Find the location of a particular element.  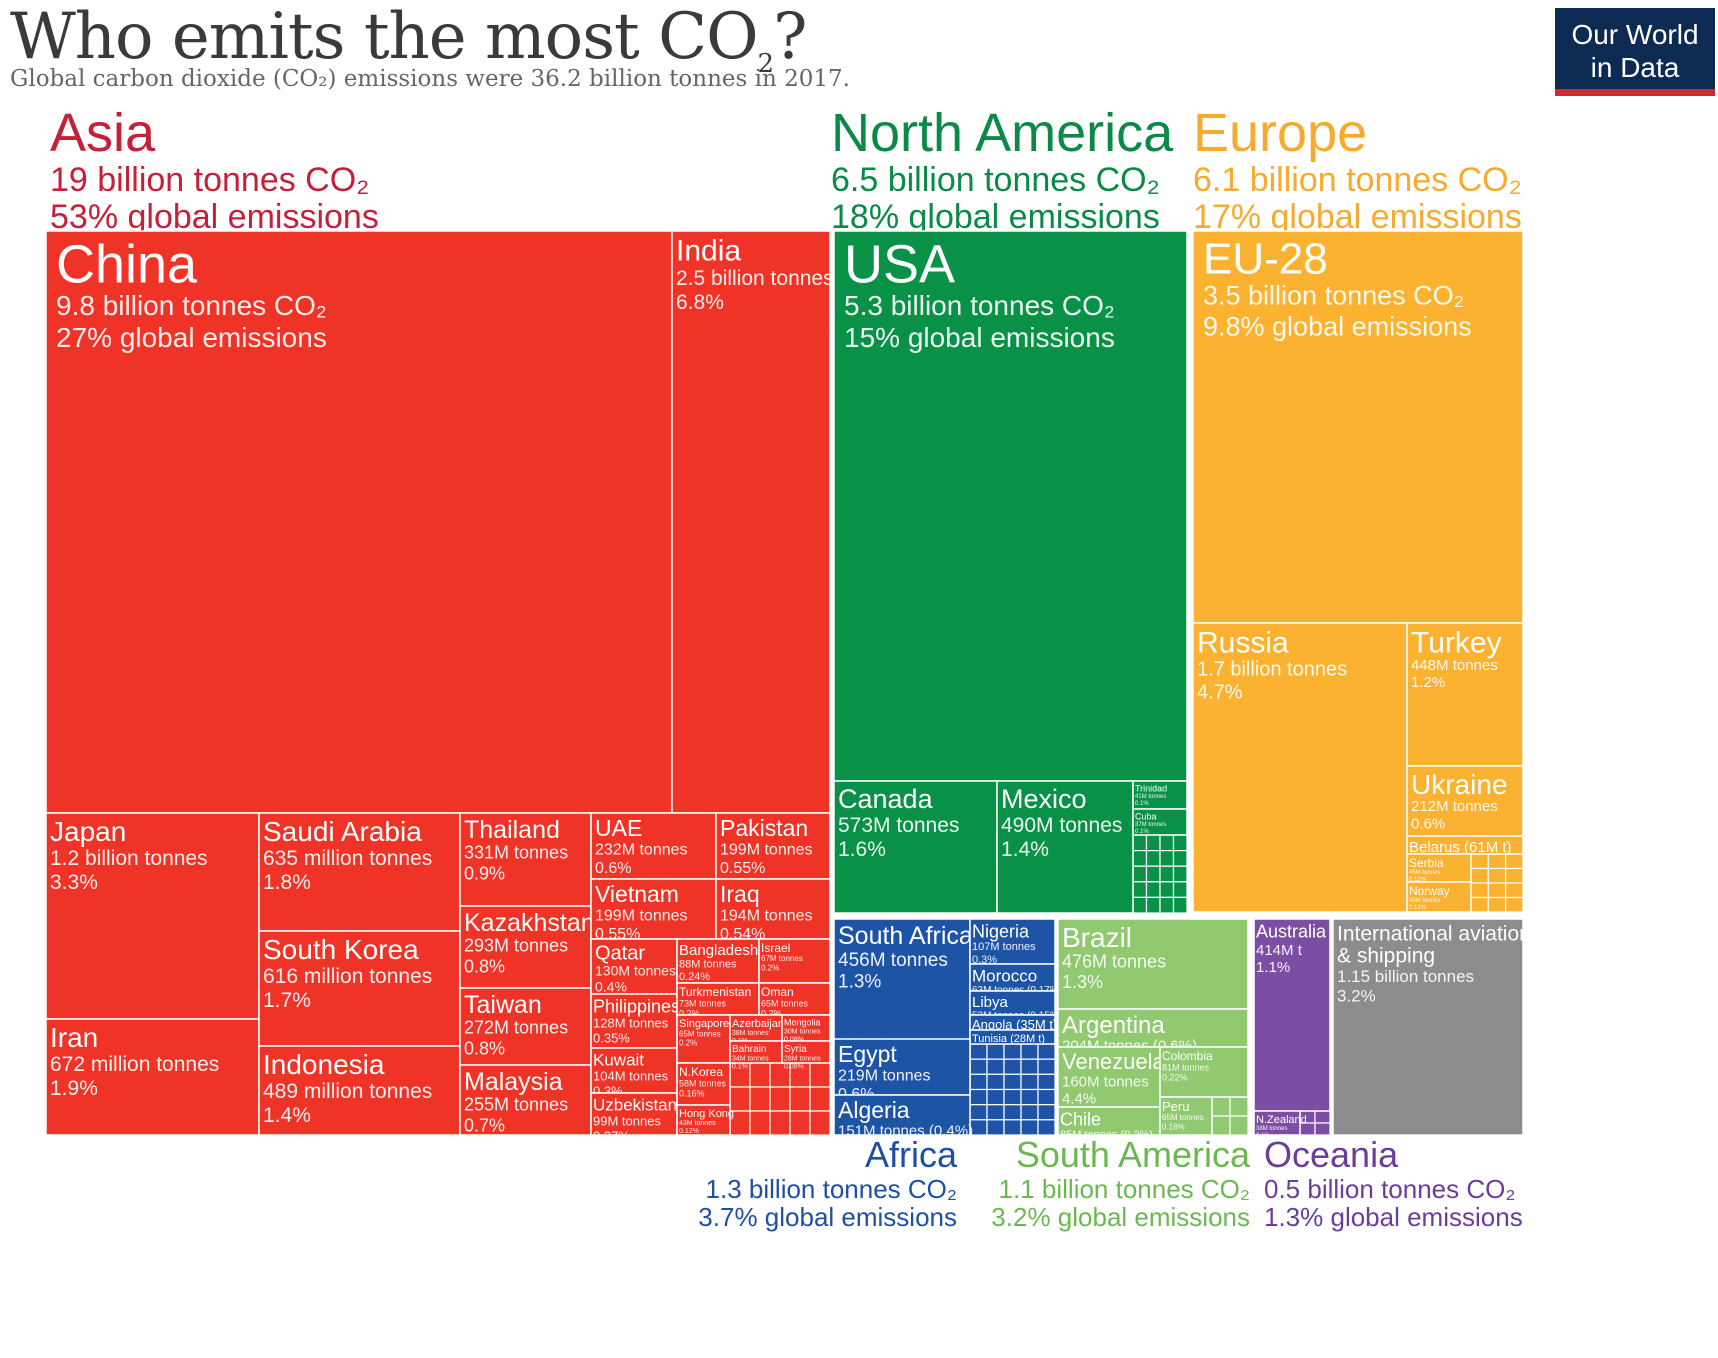

cell-value: 104M tonnes is located at coordinates (631, 1076).